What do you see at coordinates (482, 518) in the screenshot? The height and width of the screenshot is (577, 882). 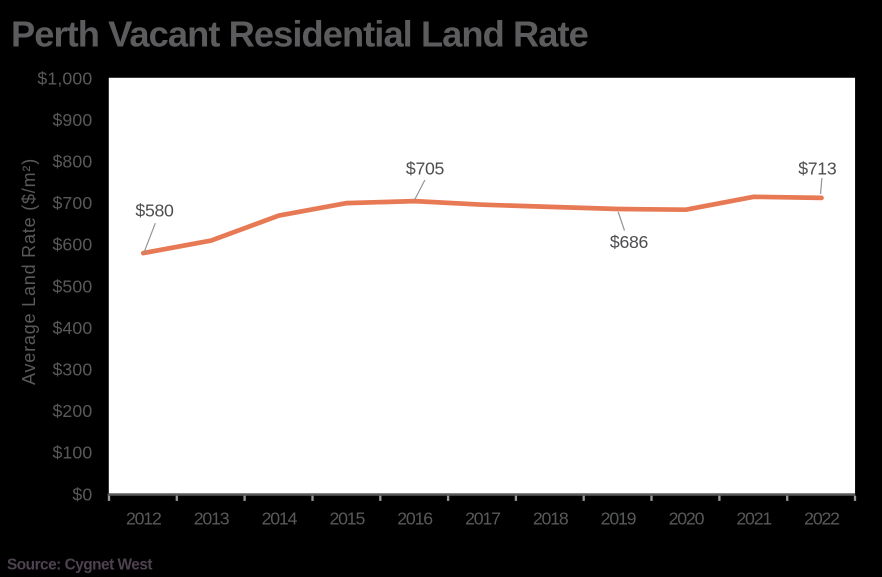 I see `svg-text: 2017` at bounding box center [482, 518].